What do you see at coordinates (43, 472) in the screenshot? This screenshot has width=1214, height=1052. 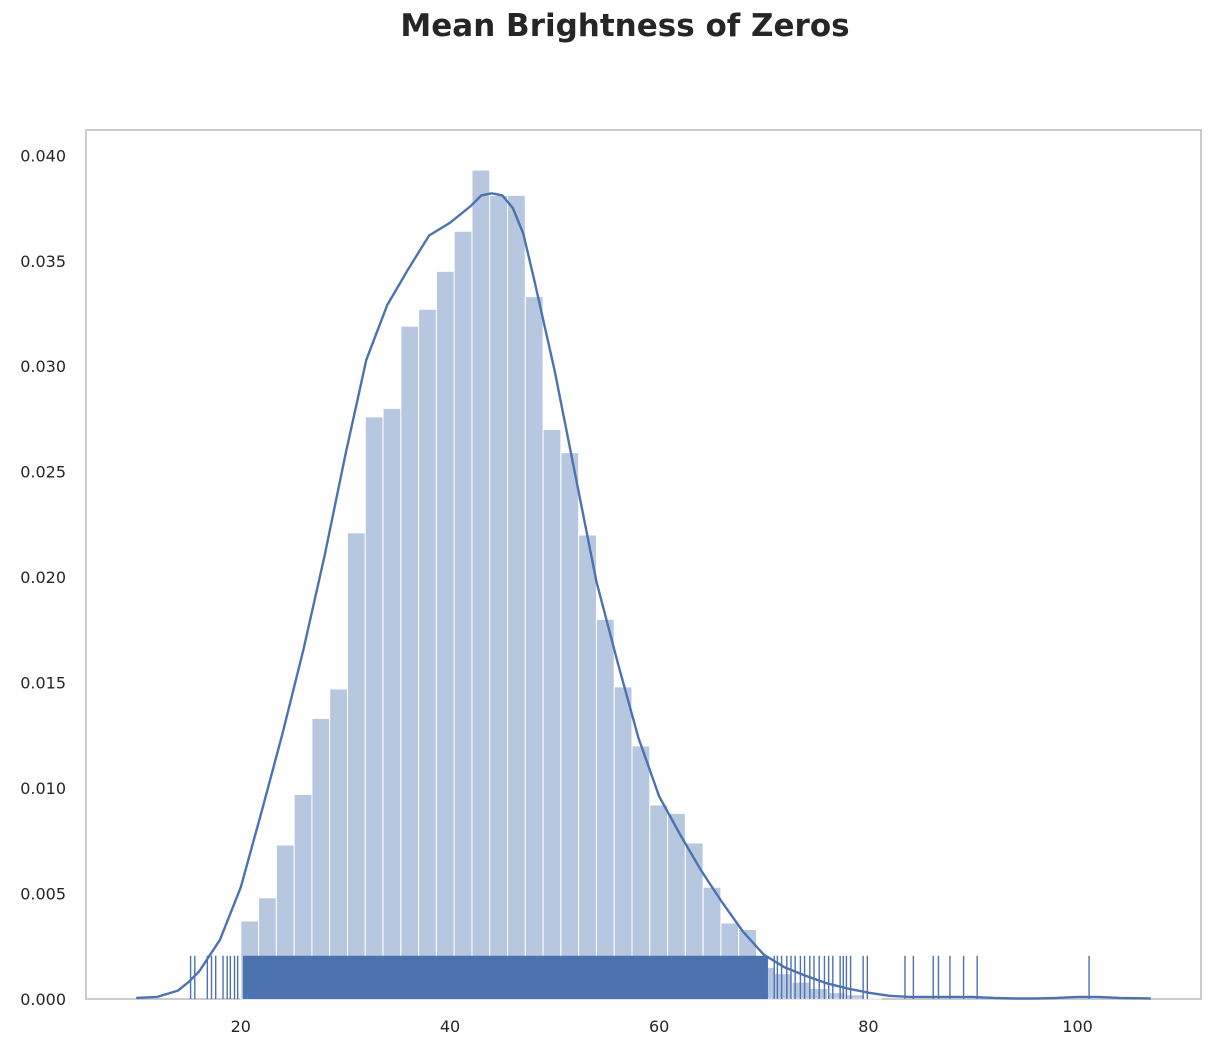 I see `y-tick-label: 0.025` at bounding box center [43, 472].